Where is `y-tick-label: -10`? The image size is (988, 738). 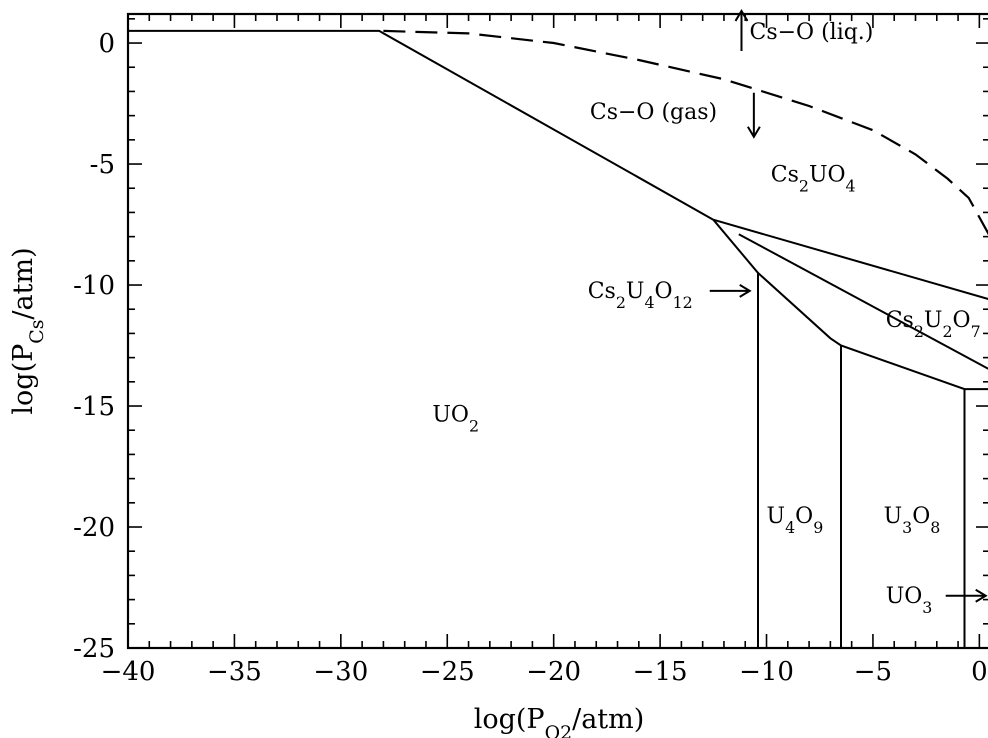
y-tick-label: -10 is located at coordinates (94, 286).